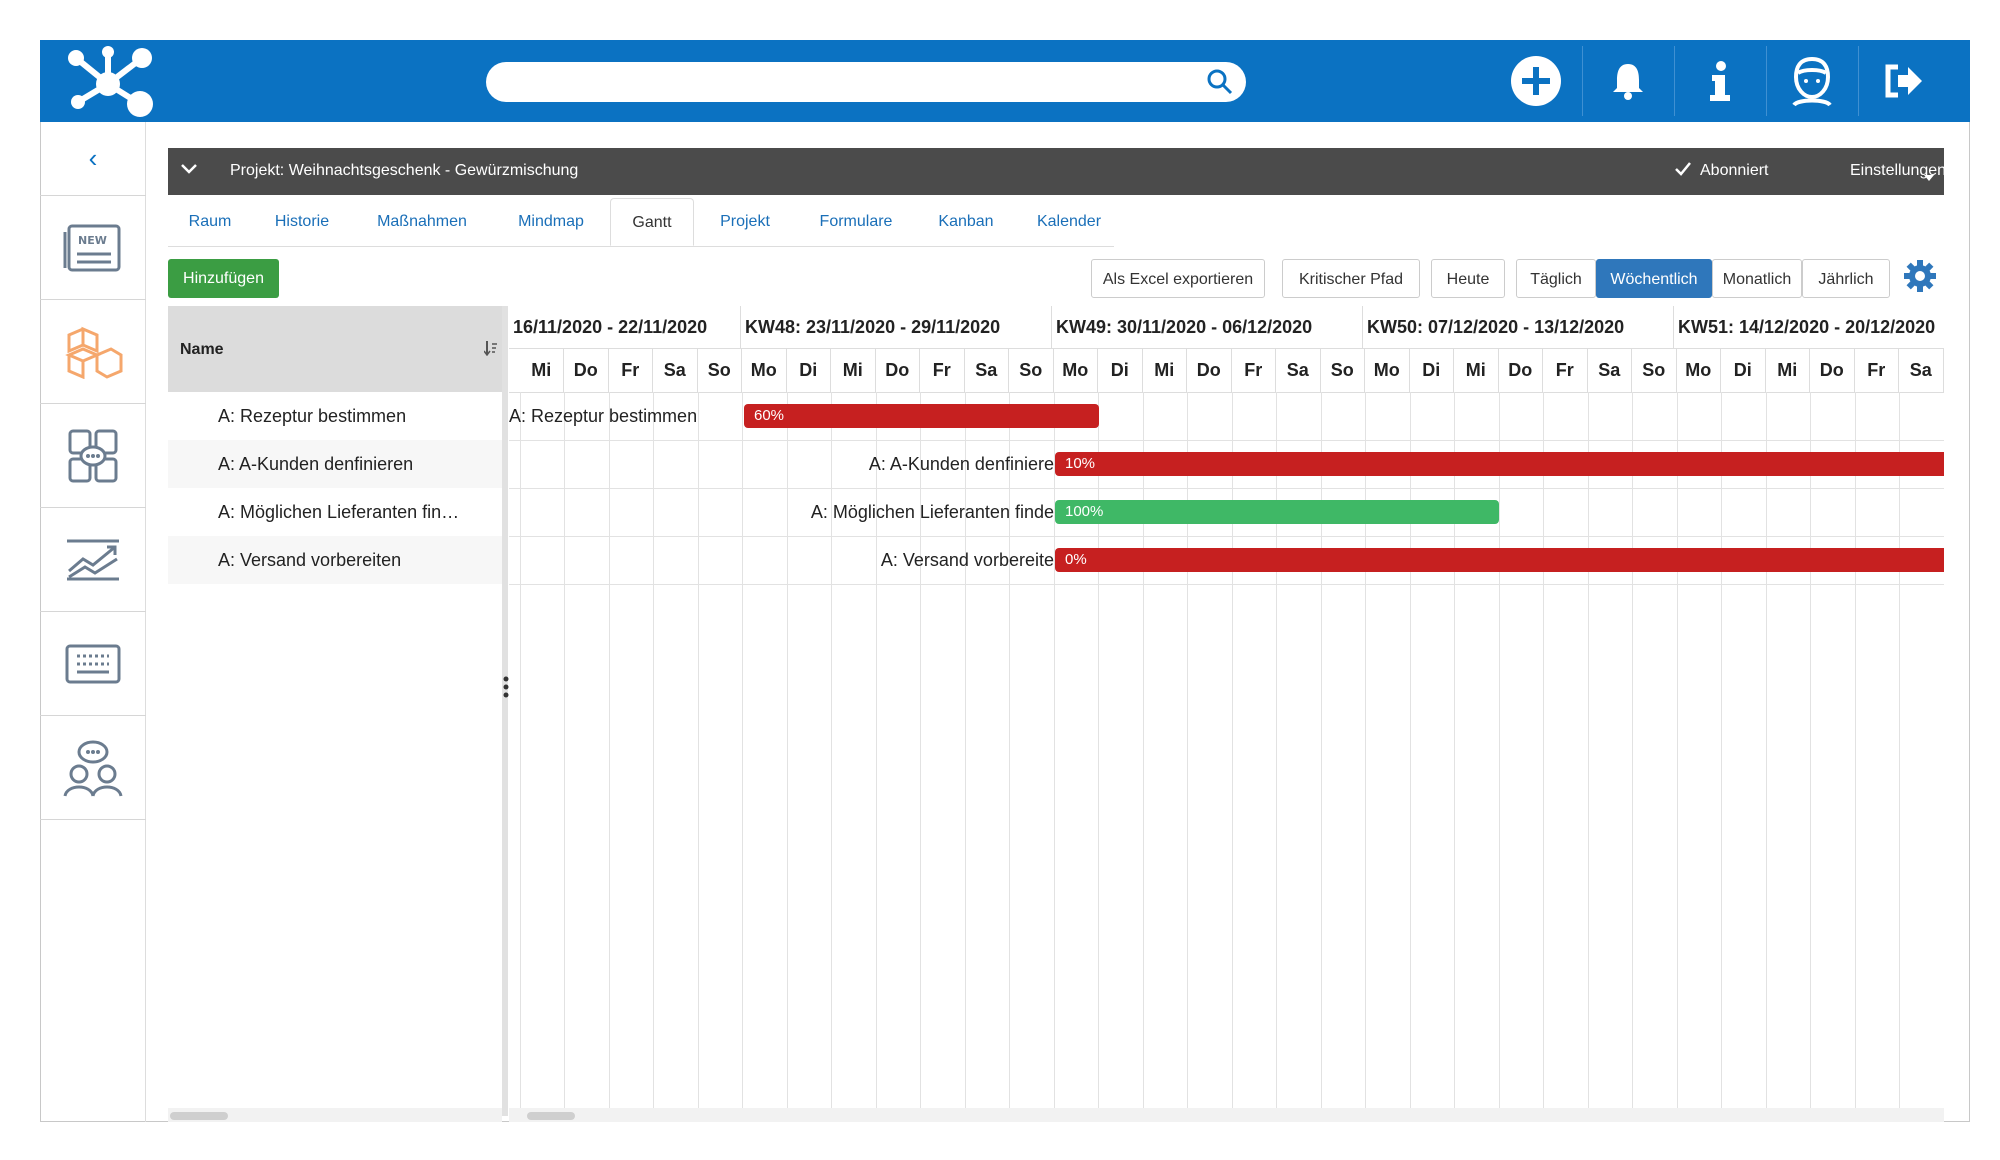  Describe the element at coordinates (551, 1116) in the screenshot. I see `timeline-scroll-thumb` at that location.